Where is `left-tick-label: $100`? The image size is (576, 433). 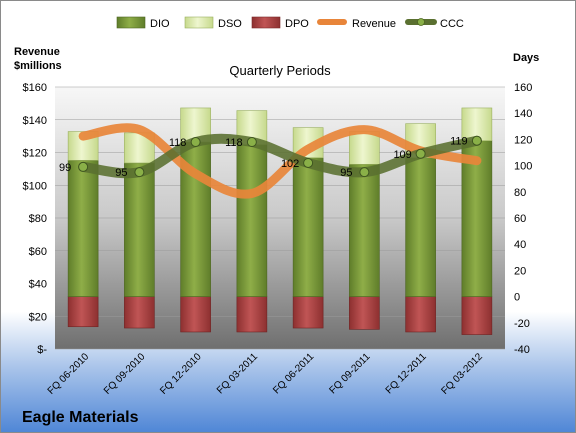
left-tick-label: $100 is located at coordinates (35, 186).